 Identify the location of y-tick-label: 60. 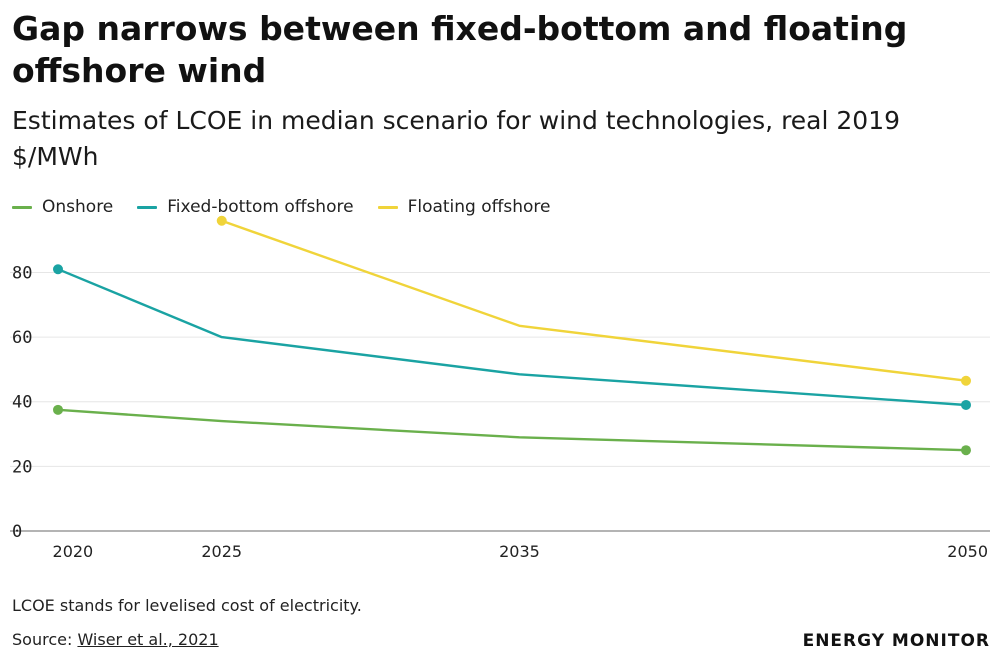
(22, 338).